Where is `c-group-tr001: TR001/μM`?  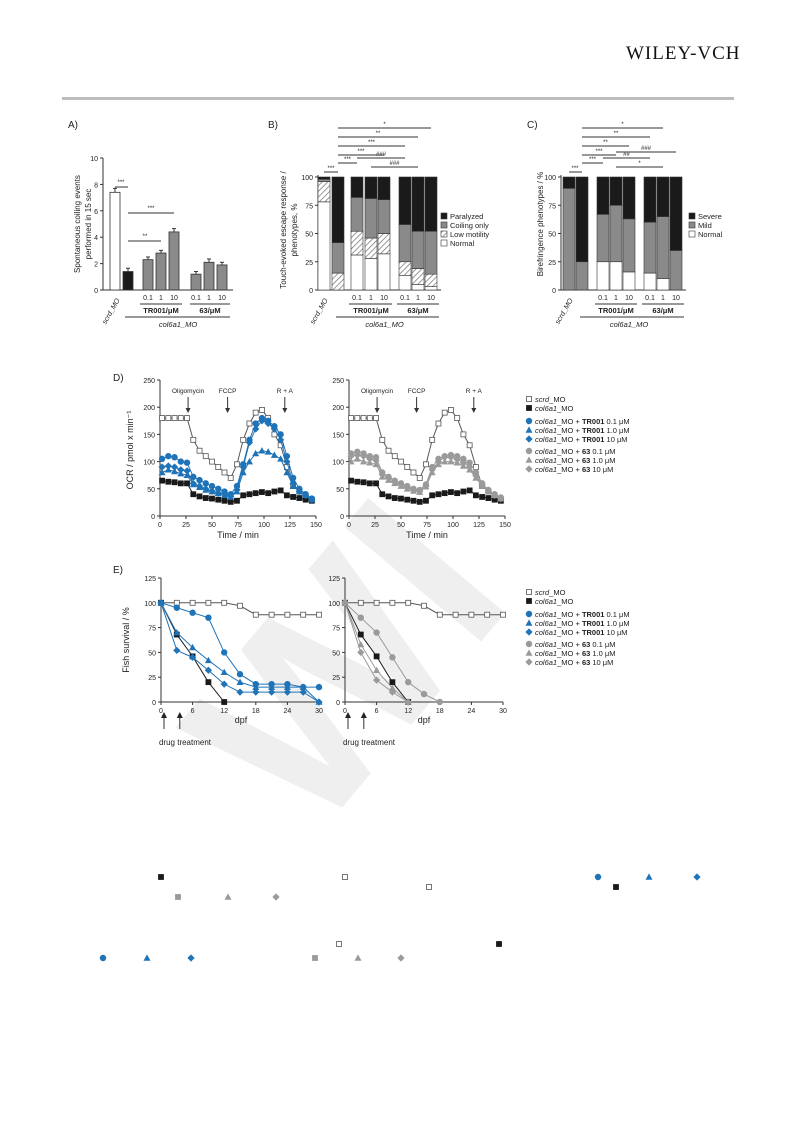 c-group-tr001: TR001/μM is located at coordinates (615, 310).